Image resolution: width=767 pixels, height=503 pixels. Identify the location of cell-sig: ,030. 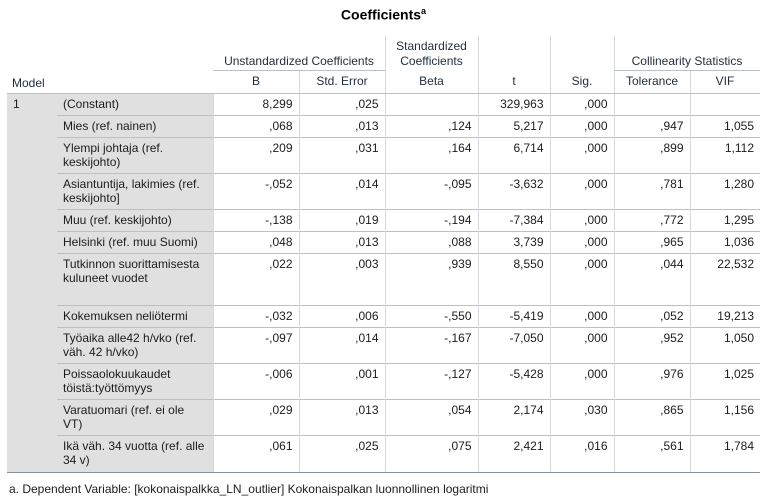
(581, 417).